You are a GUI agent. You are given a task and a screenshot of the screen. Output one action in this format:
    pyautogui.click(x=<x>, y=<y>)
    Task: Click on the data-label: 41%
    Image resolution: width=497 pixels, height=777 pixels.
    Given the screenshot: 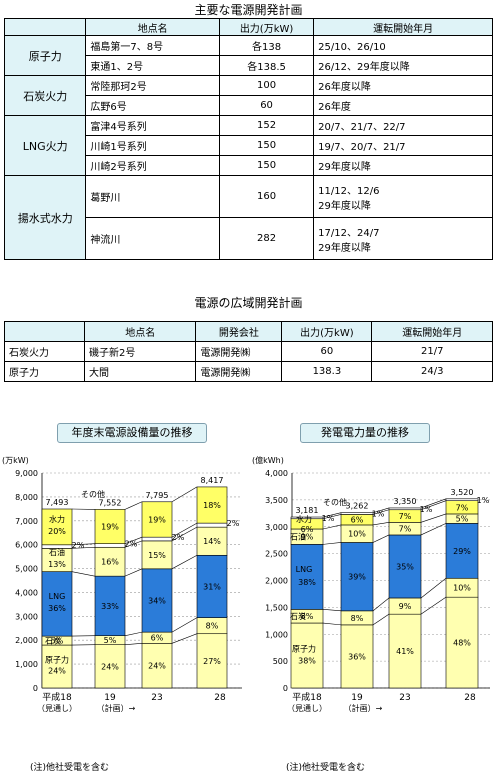 What is the action you would take?
    pyautogui.click(x=405, y=651)
    